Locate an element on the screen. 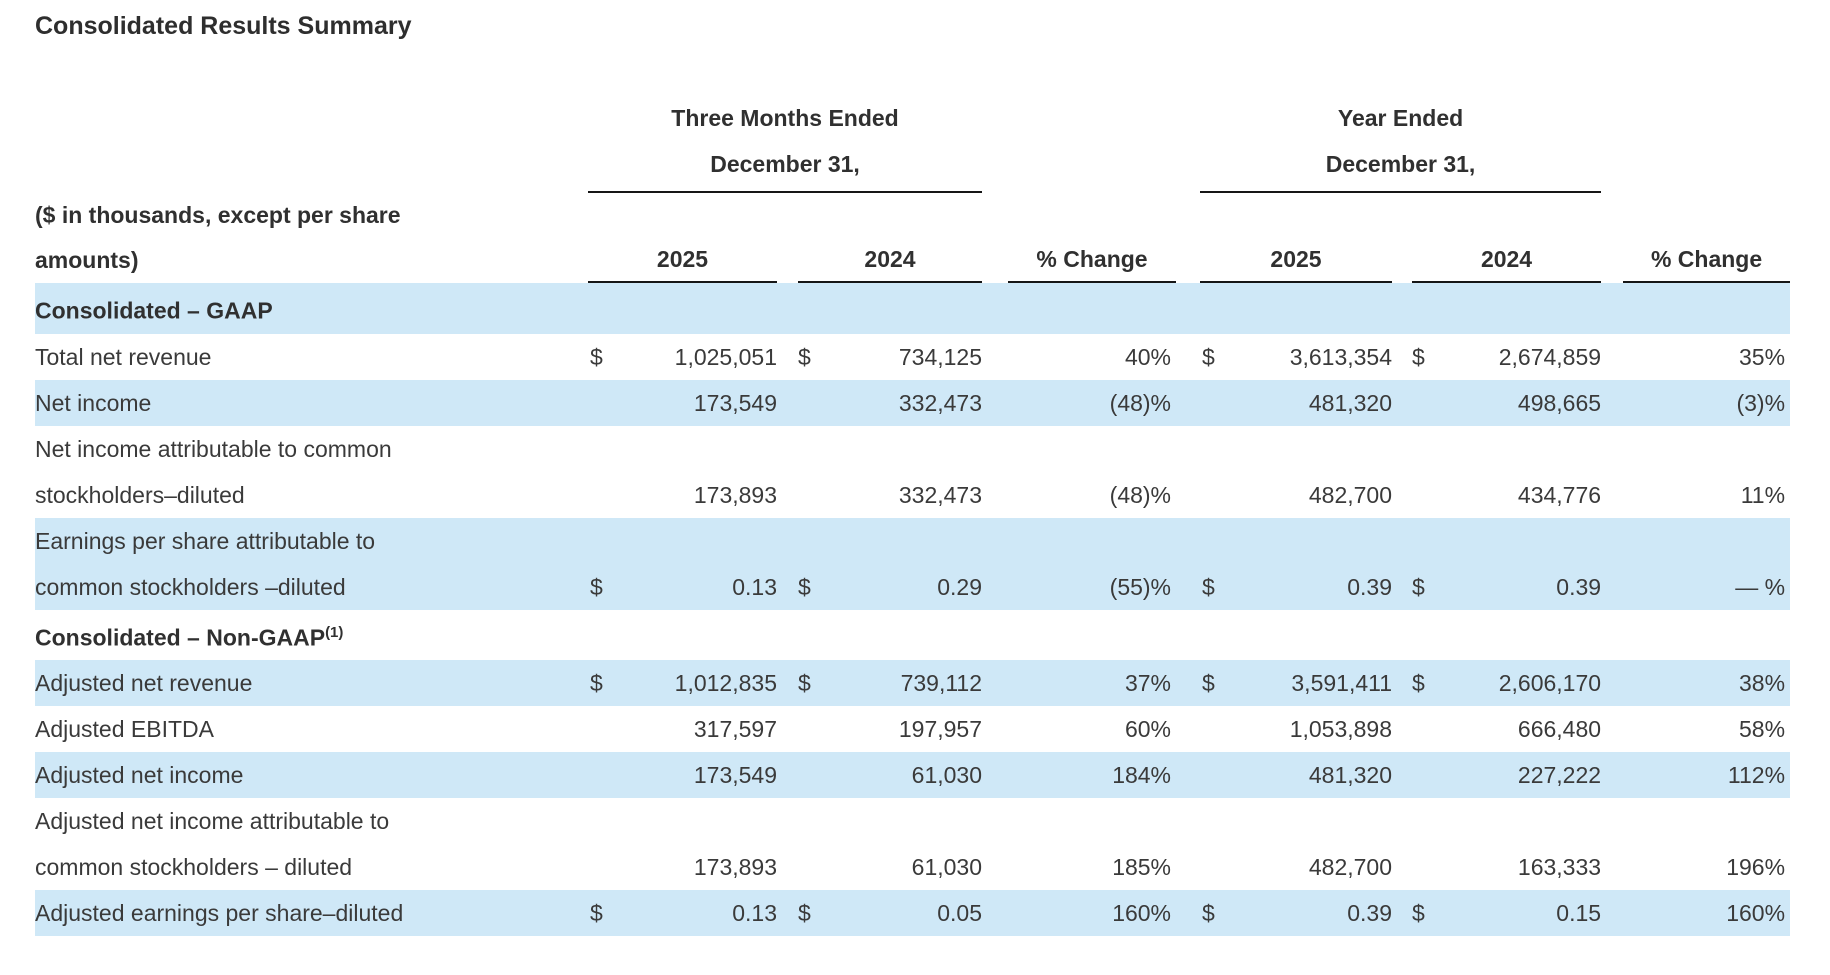 The width and height of the screenshot is (1830, 975). row-label: Total net revenue is located at coordinates (311, 357).